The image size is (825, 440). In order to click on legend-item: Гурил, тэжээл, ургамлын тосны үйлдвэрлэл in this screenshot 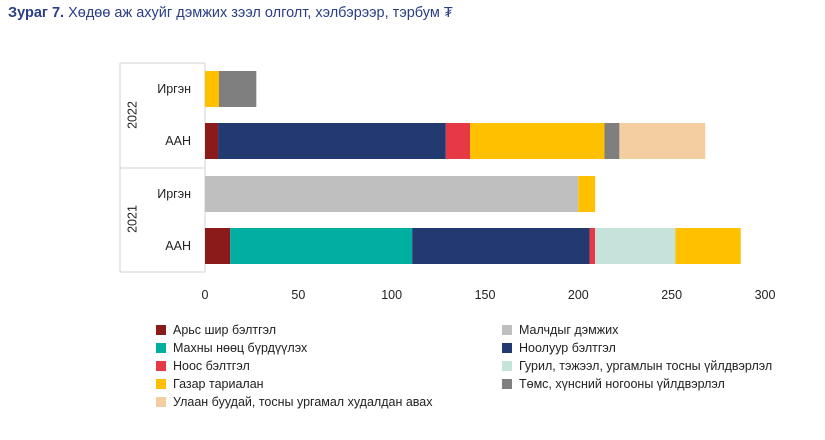, I will do `click(637, 366)`.